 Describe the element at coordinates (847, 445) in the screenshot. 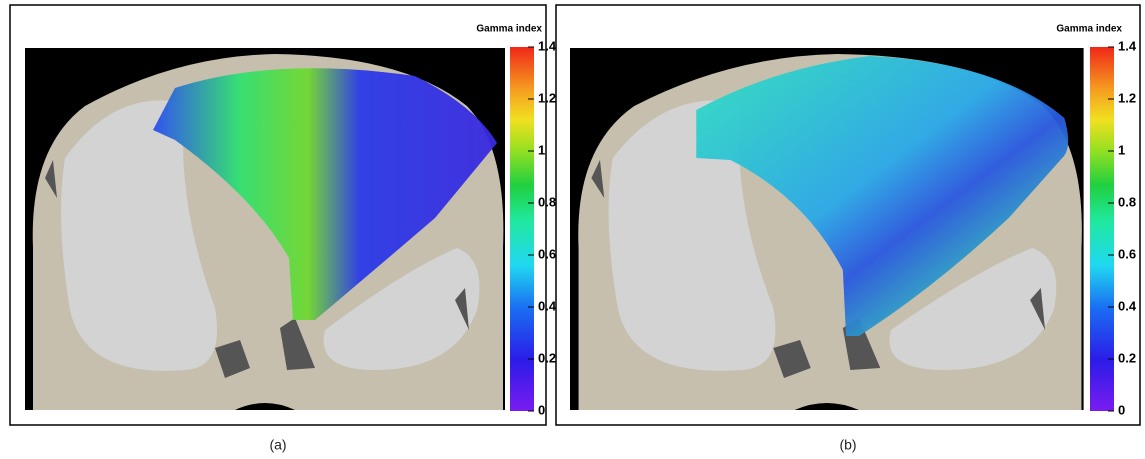

I see `caption: (b)` at that location.